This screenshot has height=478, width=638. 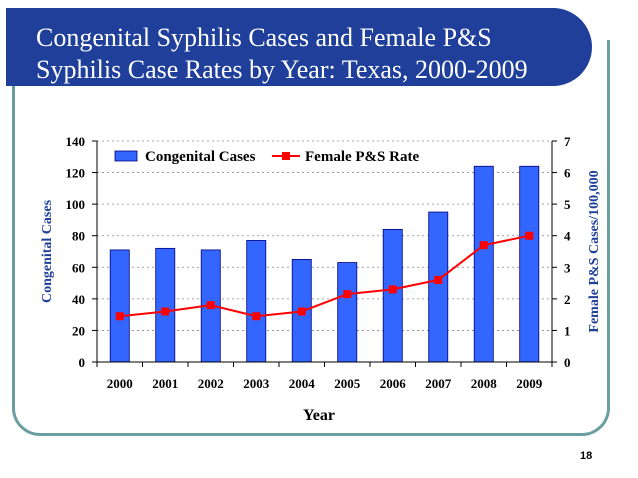 What do you see at coordinates (82, 362) in the screenshot?
I see `y-tick-label-left: 0` at bounding box center [82, 362].